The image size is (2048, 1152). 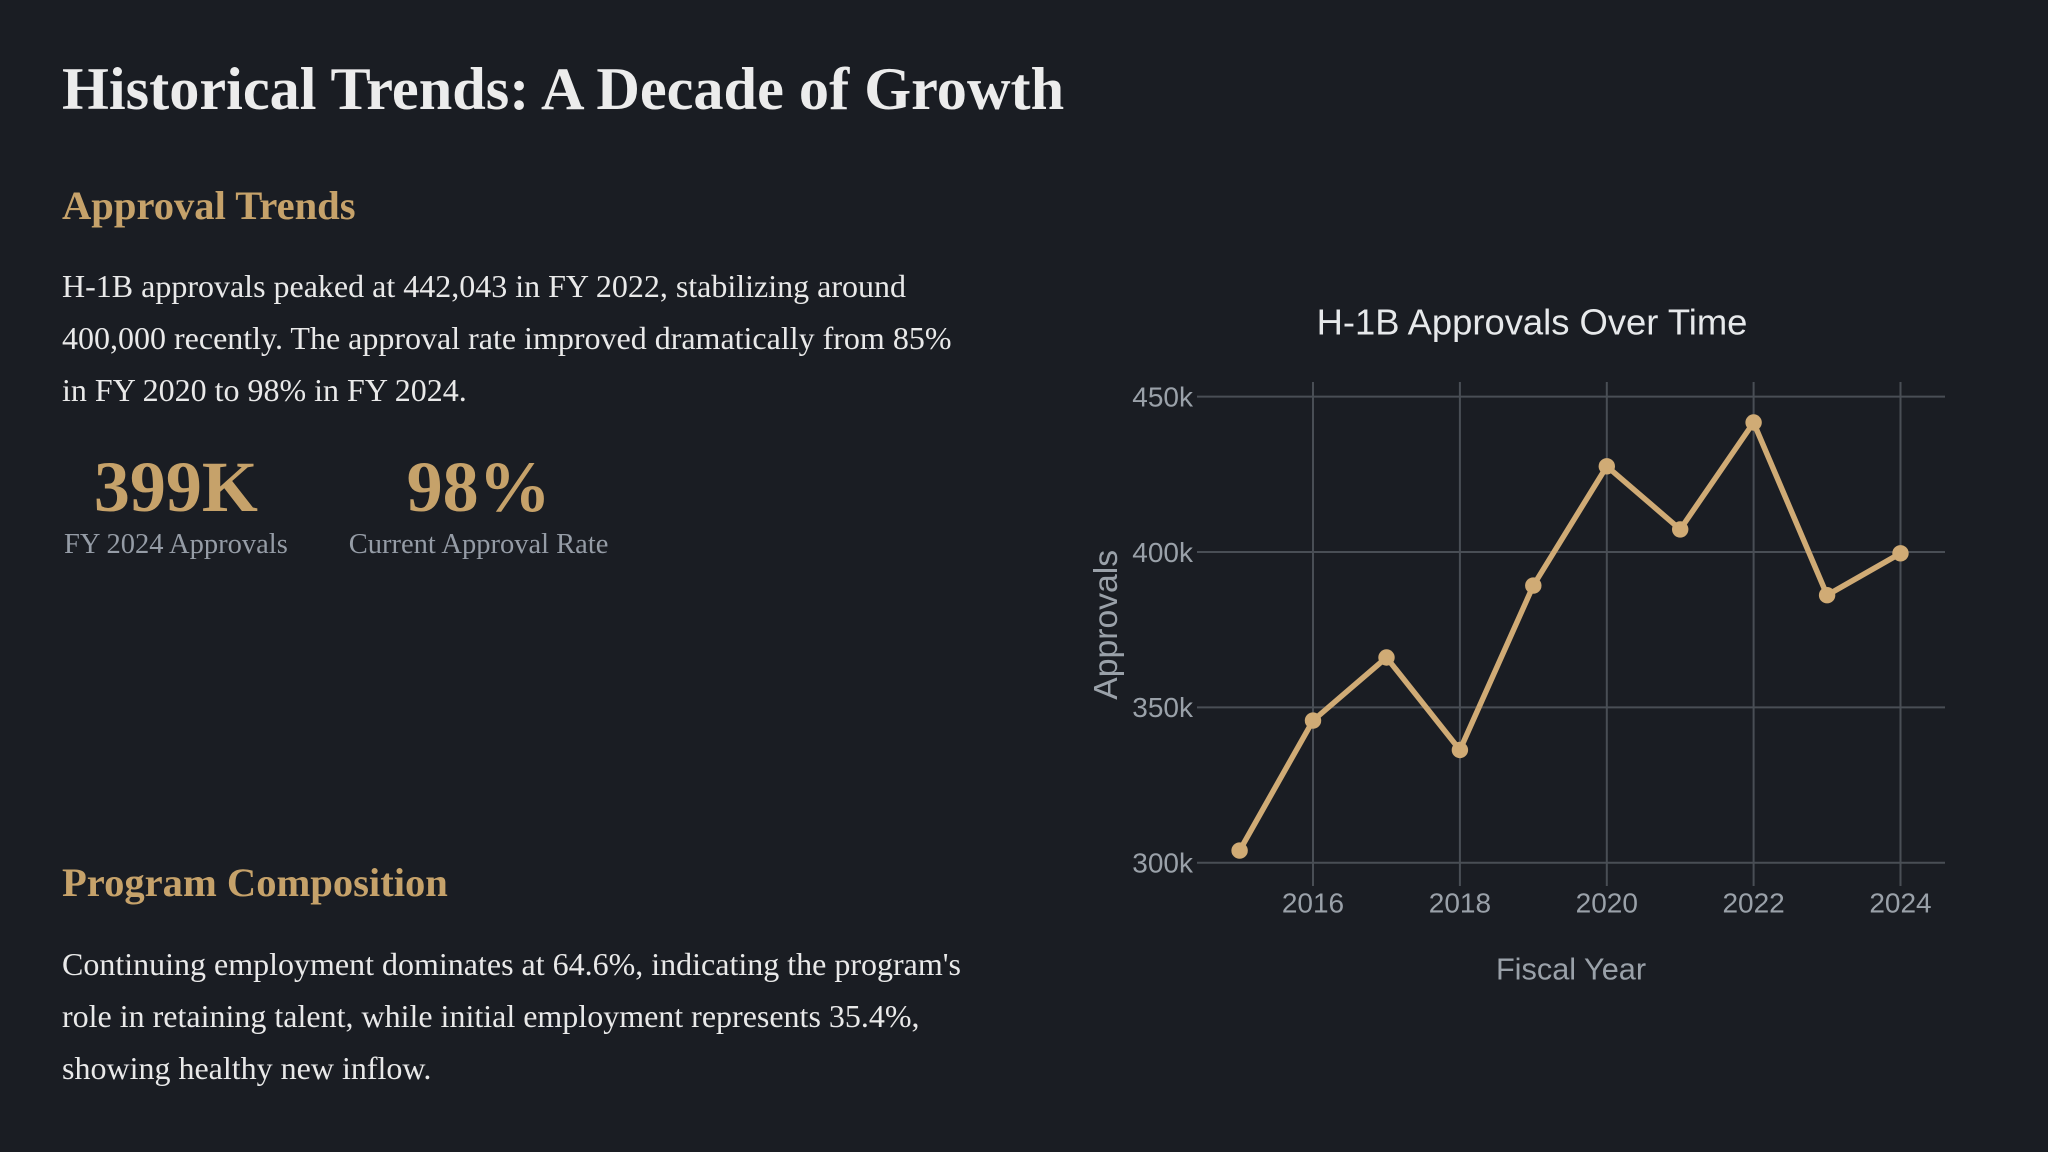 What do you see at coordinates (1753, 903) in the screenshot?
I see `svg-text: 2022` at bounding box center [1753, 903].